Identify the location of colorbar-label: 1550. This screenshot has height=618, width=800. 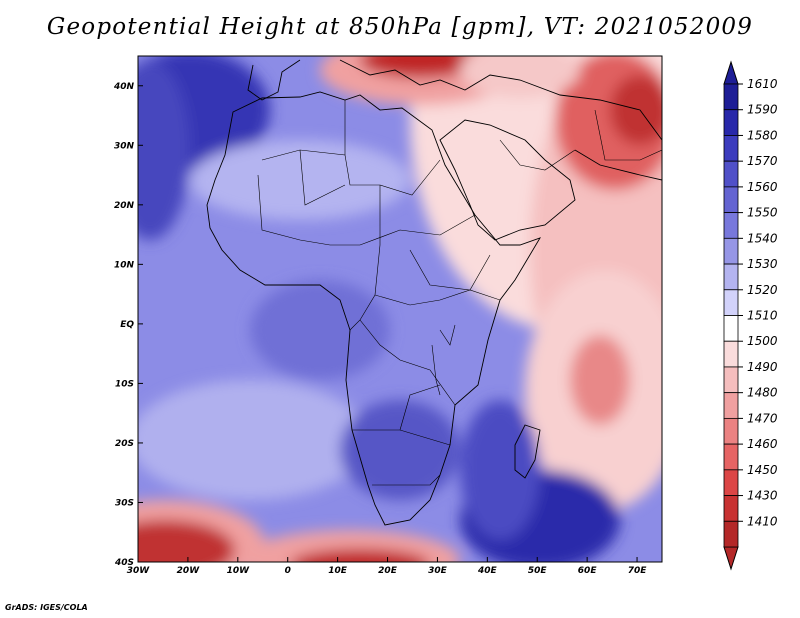
(762, 213).